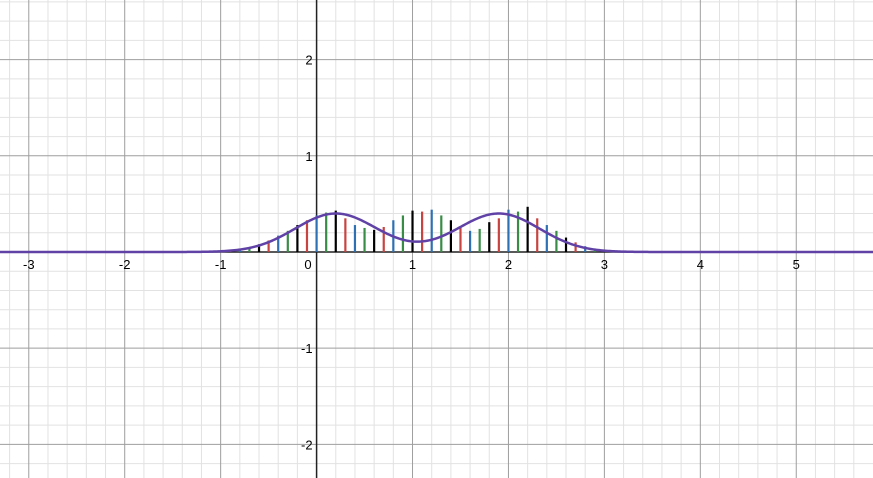 The height and width of the screenshot is (478, 873). What do you see at coordinates (796, 264) in the screenshot?
I see `x-tick-label: 5` at bounding box center [796, 264].